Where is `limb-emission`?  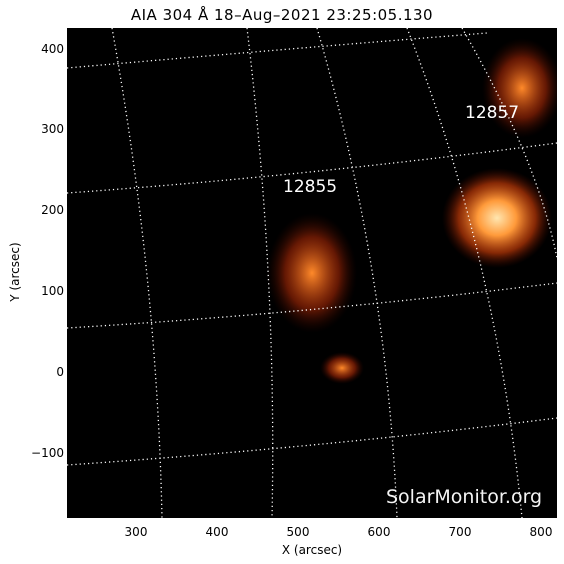
limb-emission is located at coordinates (519, 88).